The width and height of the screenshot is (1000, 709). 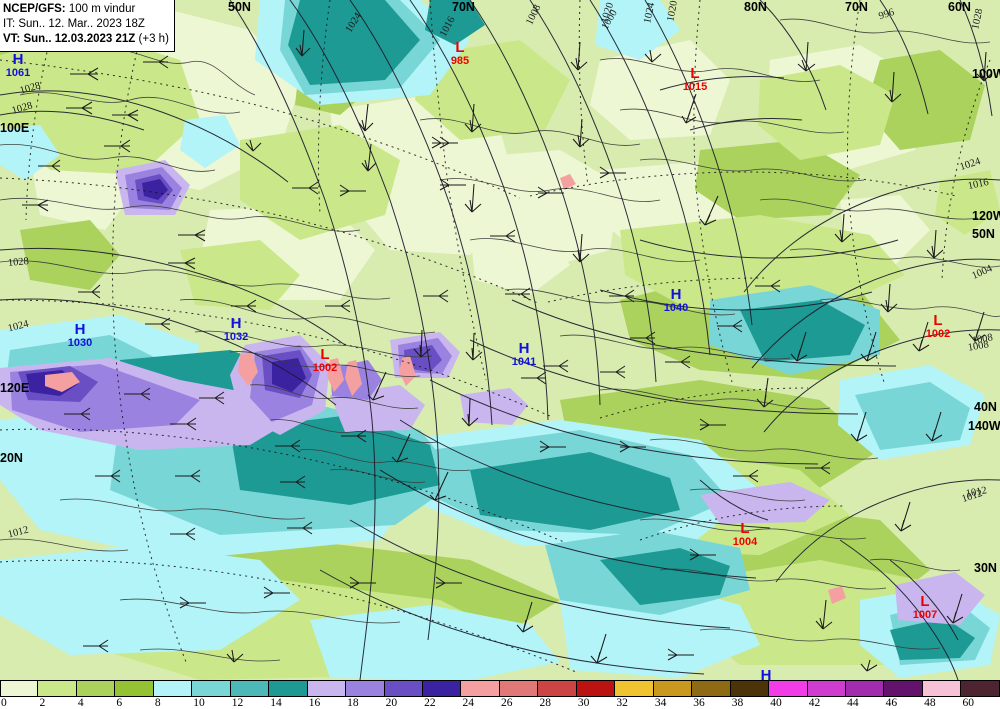 What do you see at coordinates (430, 703) in the screenshot?
I see `colorbar-tick: 22` at bounding box center [430, 703].